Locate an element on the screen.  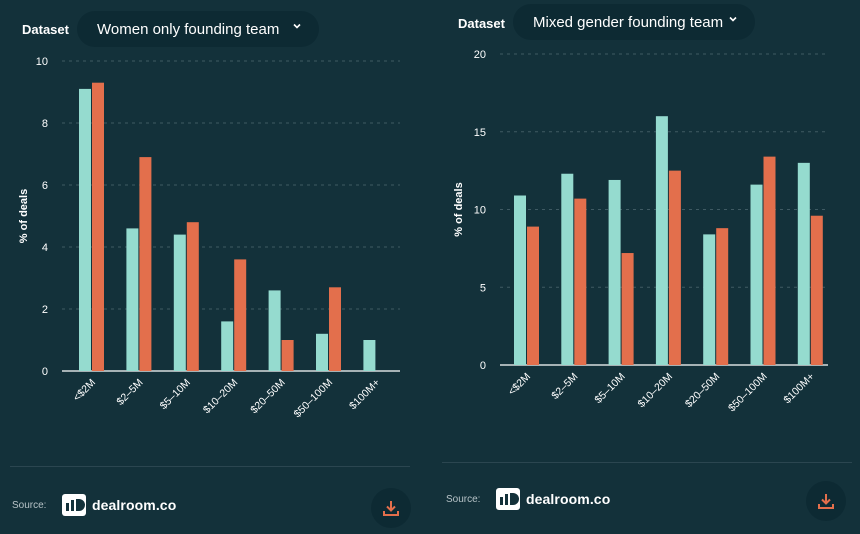
dataset-select-value: Women only founding team is located at coordinates (188, 29).